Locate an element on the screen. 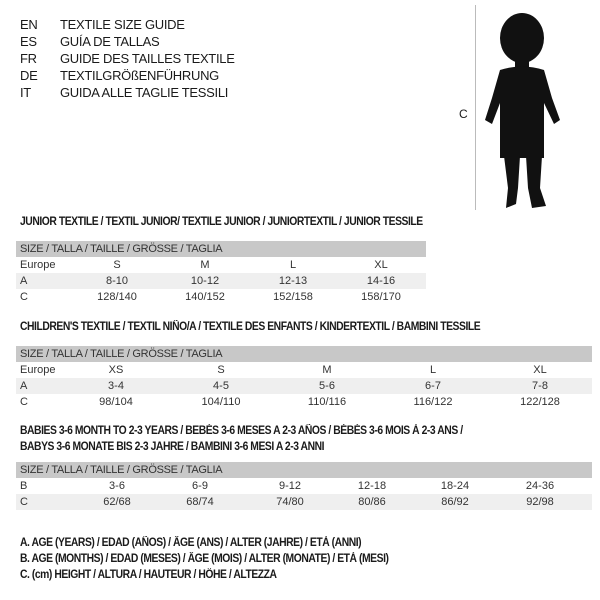 This screenshot has width=600, height=600. language-code: EN is located at coordinates (29, 24).